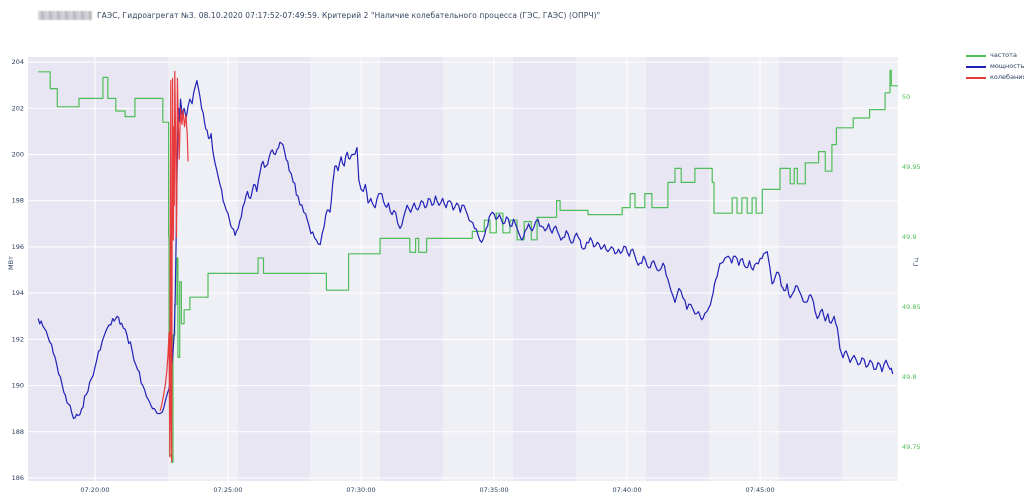 The width and height of the screenshot is (1024, 500). I want to click on y-left-tick-label: 190, so click(18, 386).